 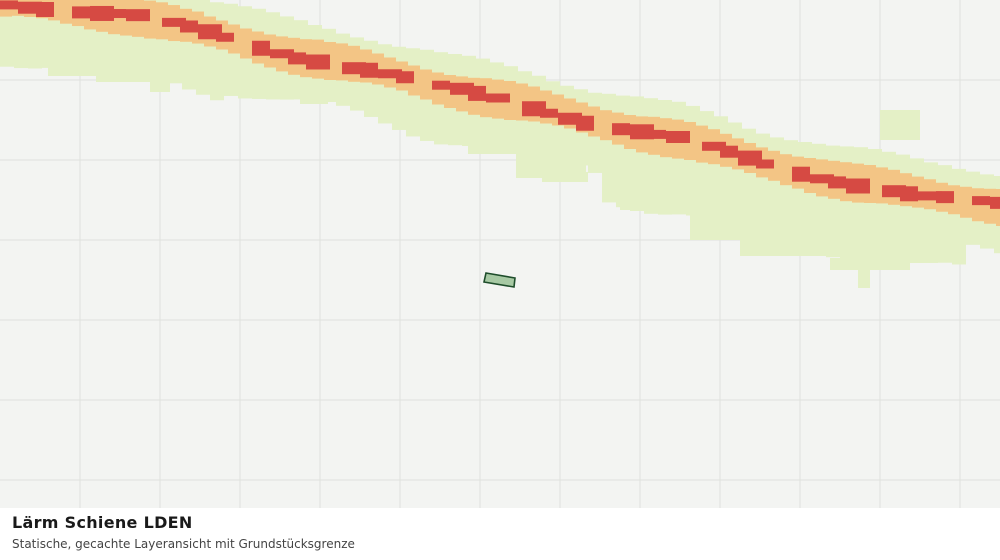 What do you see at coordinates (499, 280) in the screenshot?
I see `property-parcel` at bounding box center [499, 280].